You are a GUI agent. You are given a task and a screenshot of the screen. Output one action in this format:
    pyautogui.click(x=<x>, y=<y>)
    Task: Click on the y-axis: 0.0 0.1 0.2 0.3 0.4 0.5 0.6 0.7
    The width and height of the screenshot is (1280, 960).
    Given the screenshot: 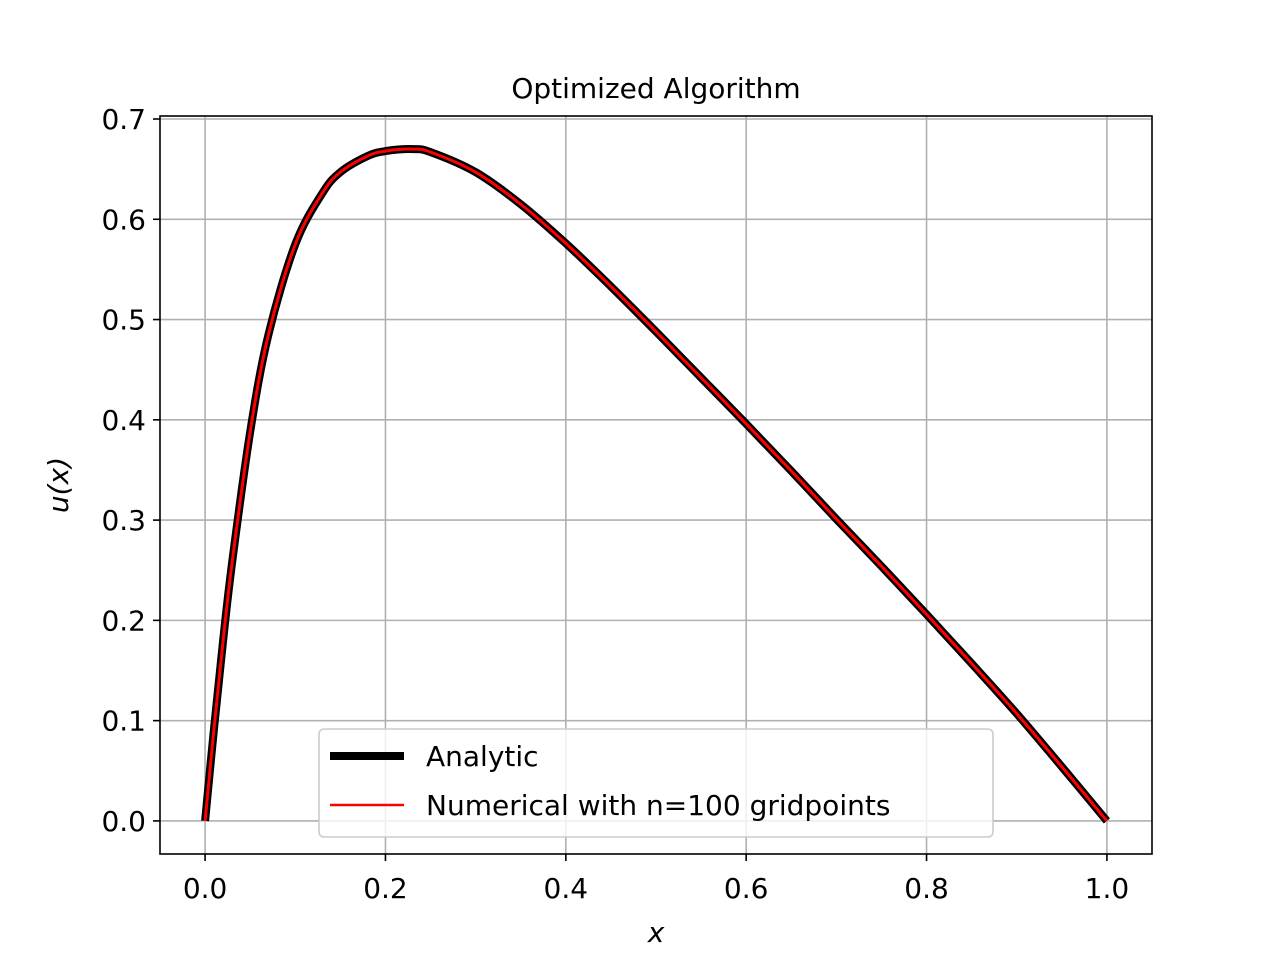 What is the action you would take?
    pyautogui.click(x=130, y=470)
    